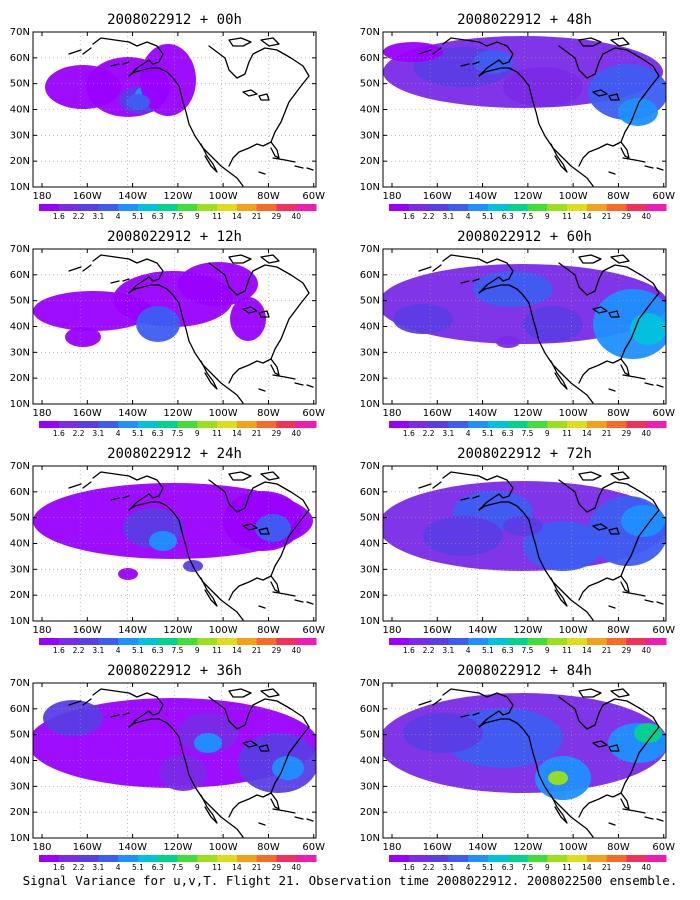  I want to click on lat-label: 20N, so click(20, 595).